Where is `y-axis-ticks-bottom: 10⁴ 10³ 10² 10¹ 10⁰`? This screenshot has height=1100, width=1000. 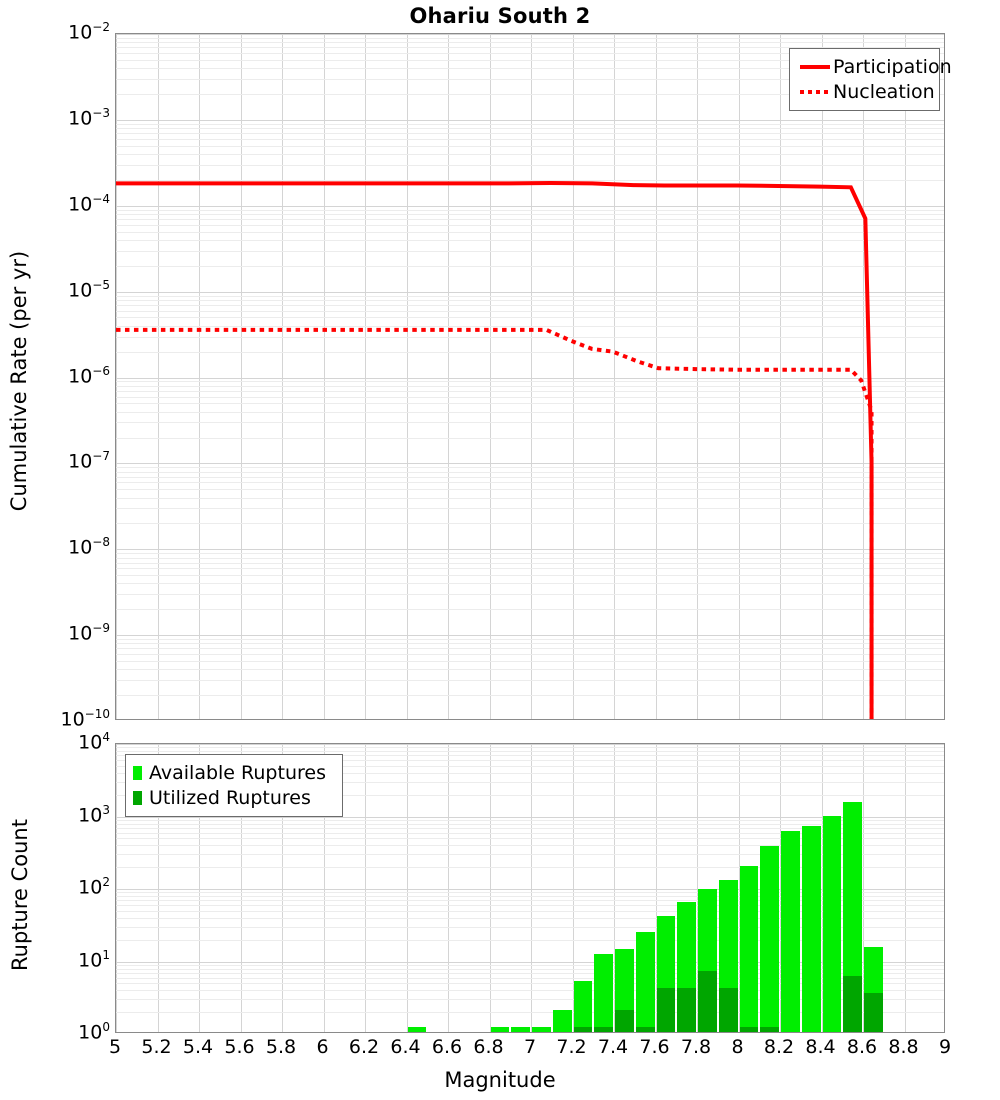 y-axis-ticks-bottom: 10⁴ 10³ 10² 10¹ 10⁰ is located at coordinates (76, 886).